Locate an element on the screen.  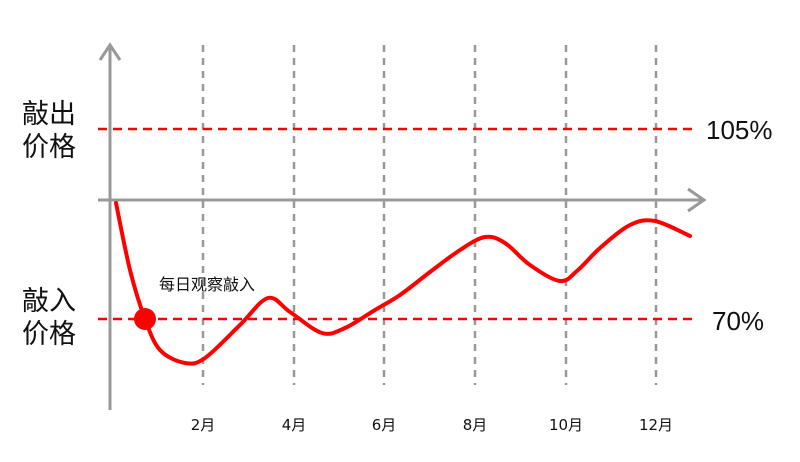
x-axis-arrow-icon is located at coordinates (697, 200).